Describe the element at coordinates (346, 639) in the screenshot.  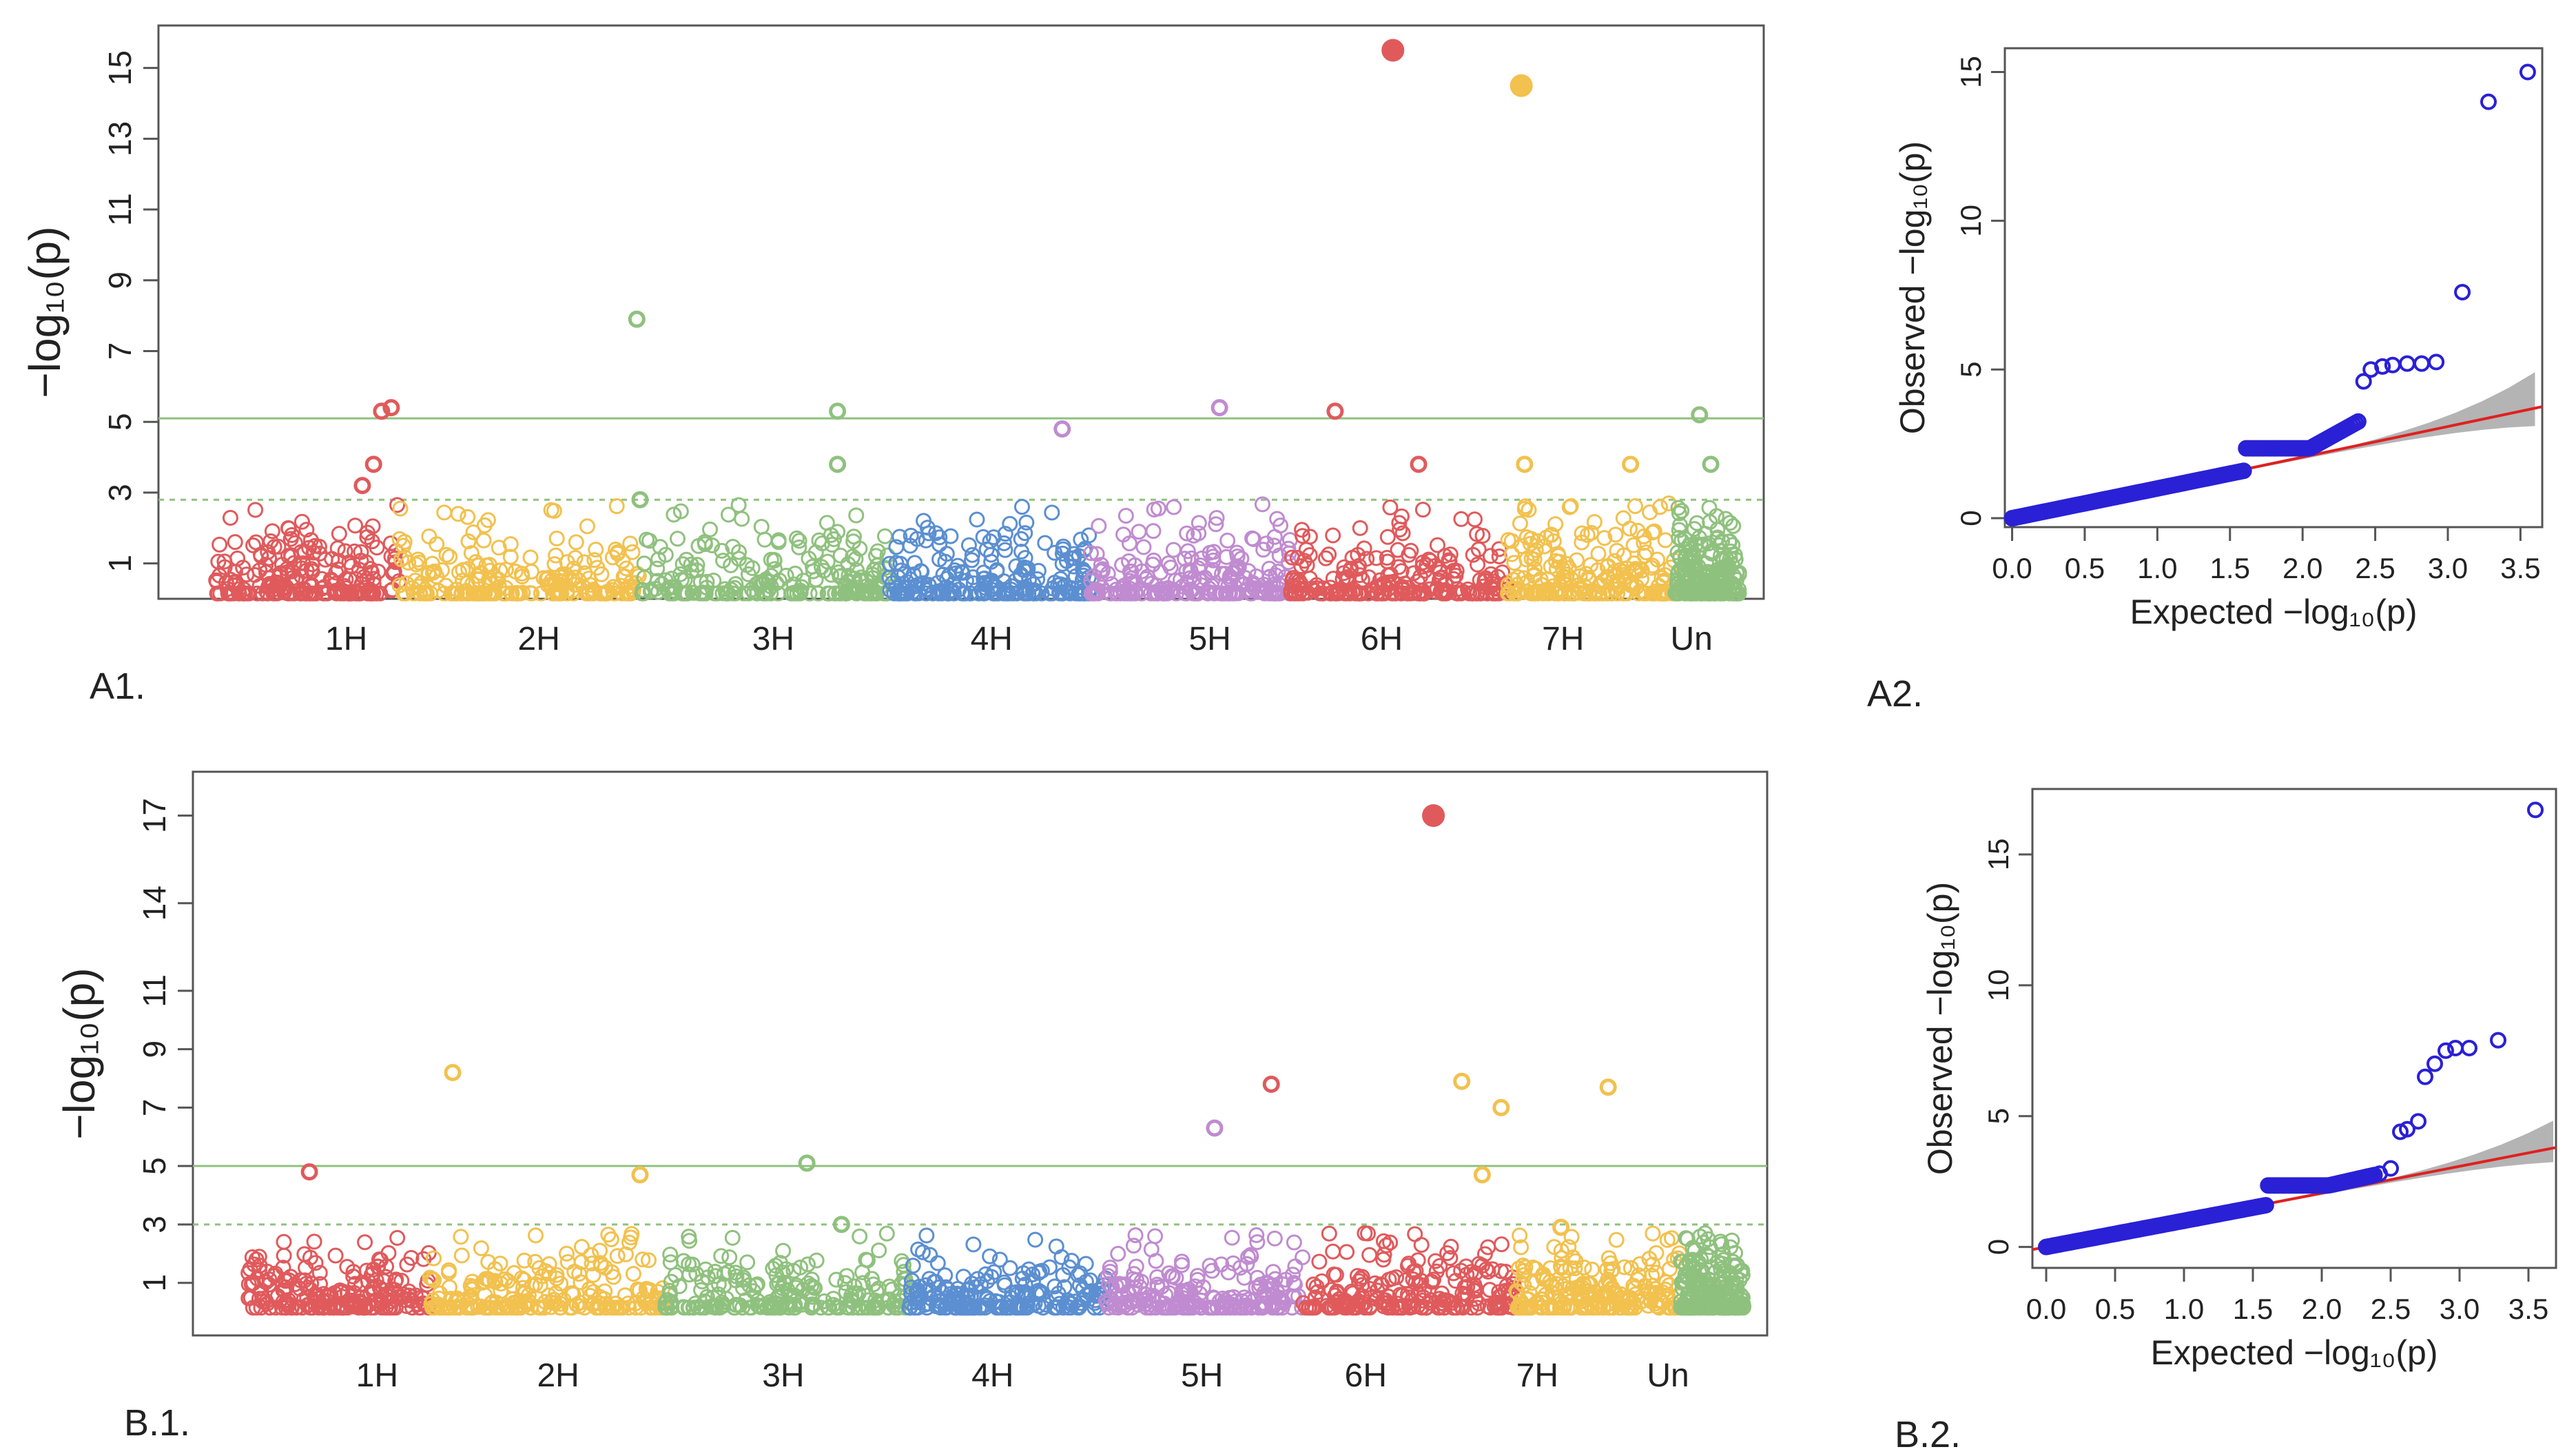
I see `chromosome-label: 1H` at that location.